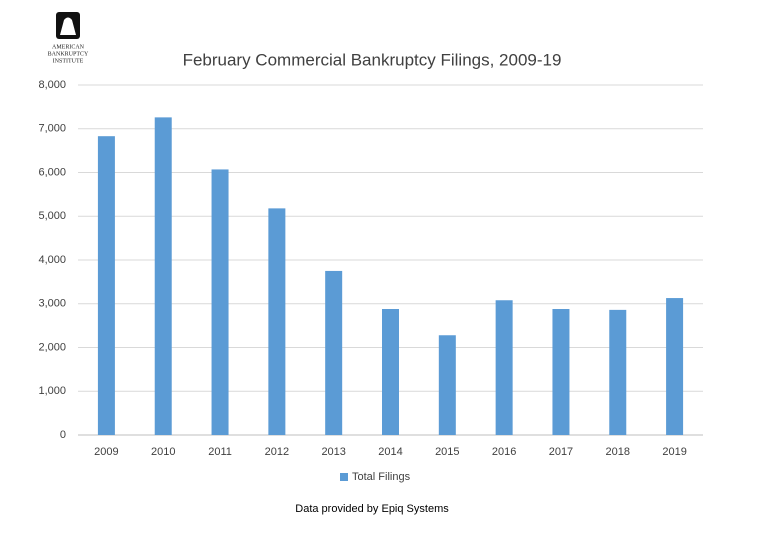 The height and width of the screenshot is (535, 776). What do you see at coordinates (68, 47) in the screenshot?
I see `logo-text: AMERICAN` at bounding box center [68, 47].